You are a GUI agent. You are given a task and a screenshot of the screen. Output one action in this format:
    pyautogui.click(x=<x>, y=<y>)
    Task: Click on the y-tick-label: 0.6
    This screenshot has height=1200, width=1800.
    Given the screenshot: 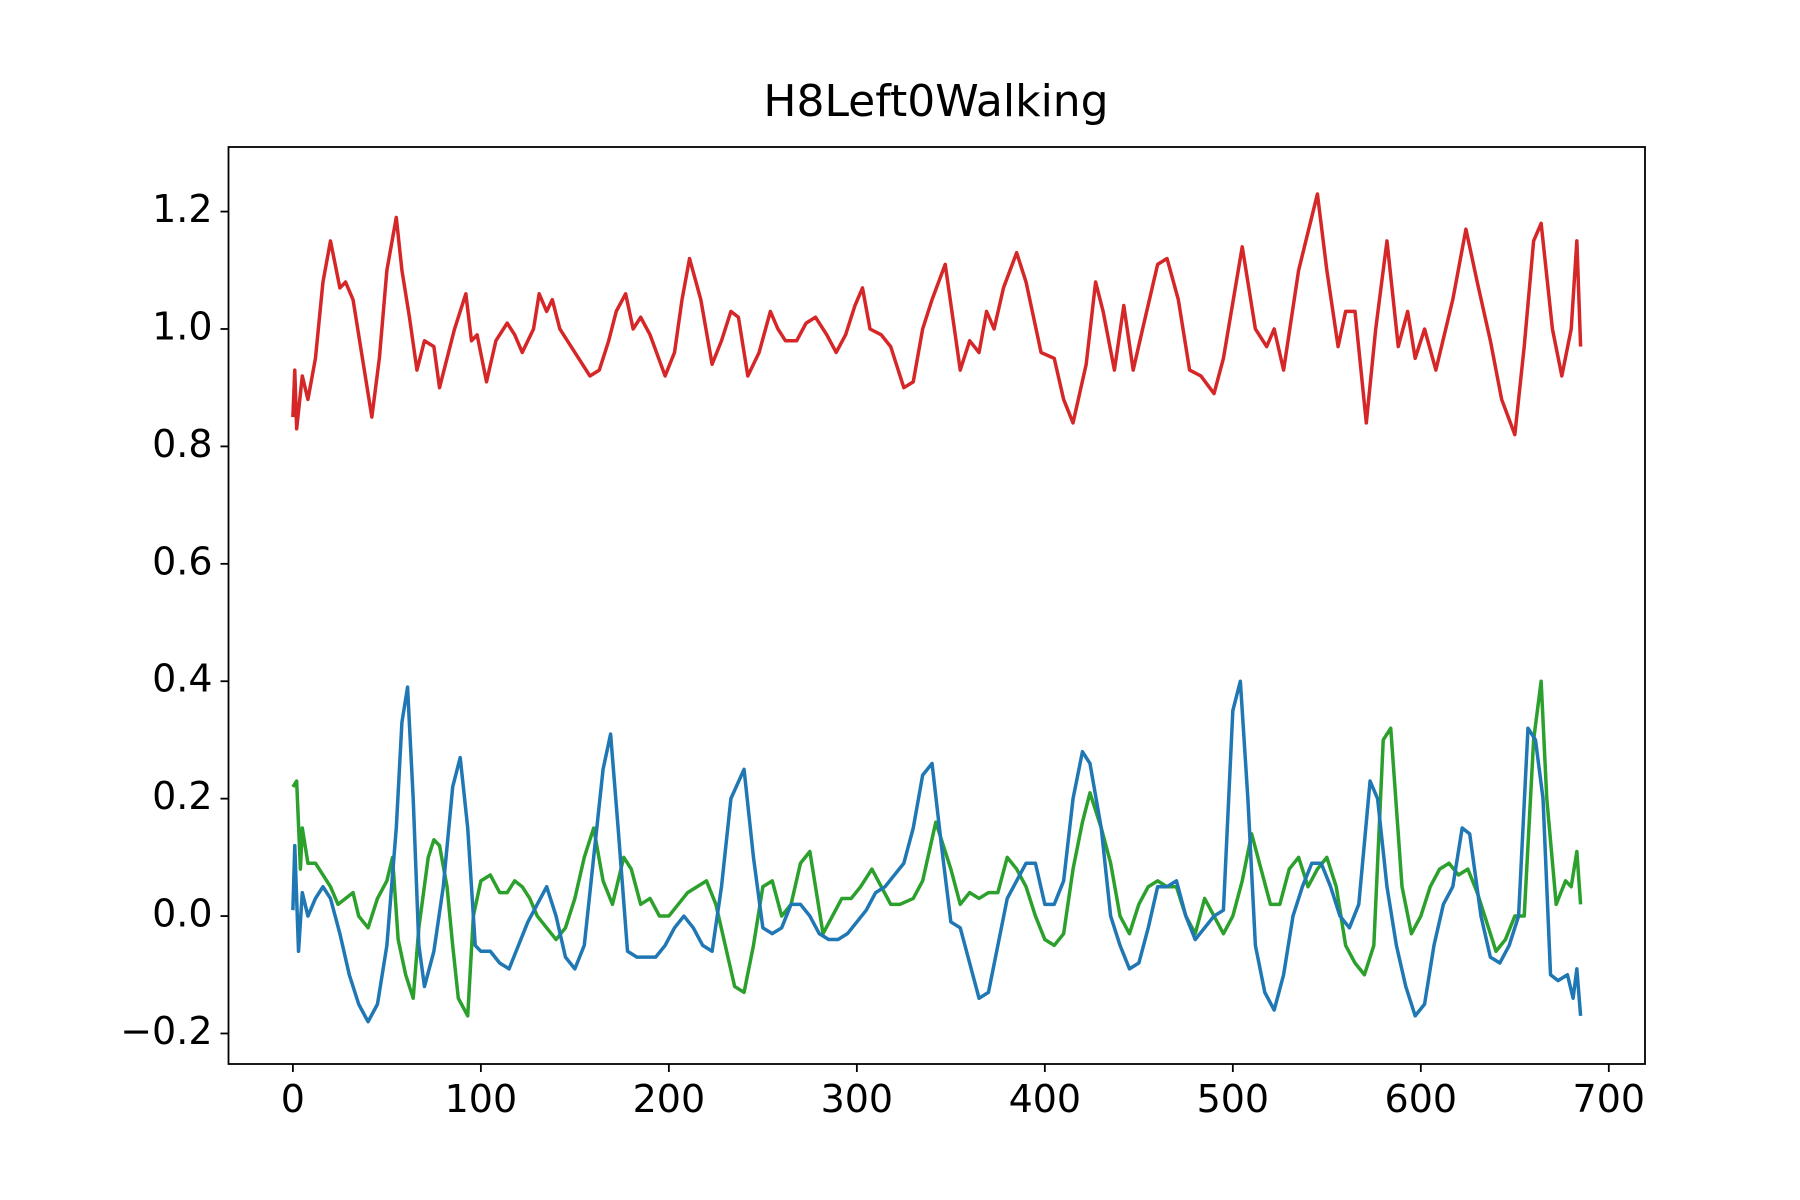 What is the action you would take?
    pyautogui.click(x=182, y=561)
    